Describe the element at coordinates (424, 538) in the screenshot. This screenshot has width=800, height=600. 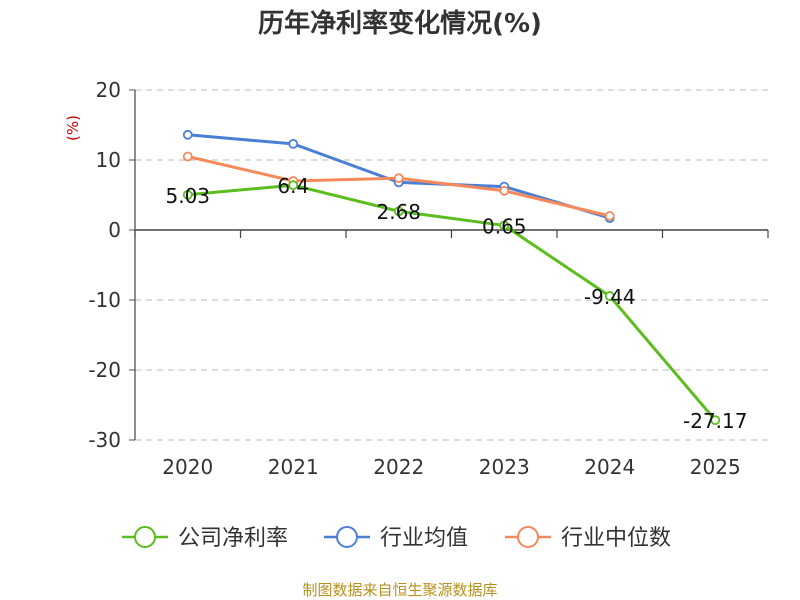
I see `legend-label: 行业均值` at that location.